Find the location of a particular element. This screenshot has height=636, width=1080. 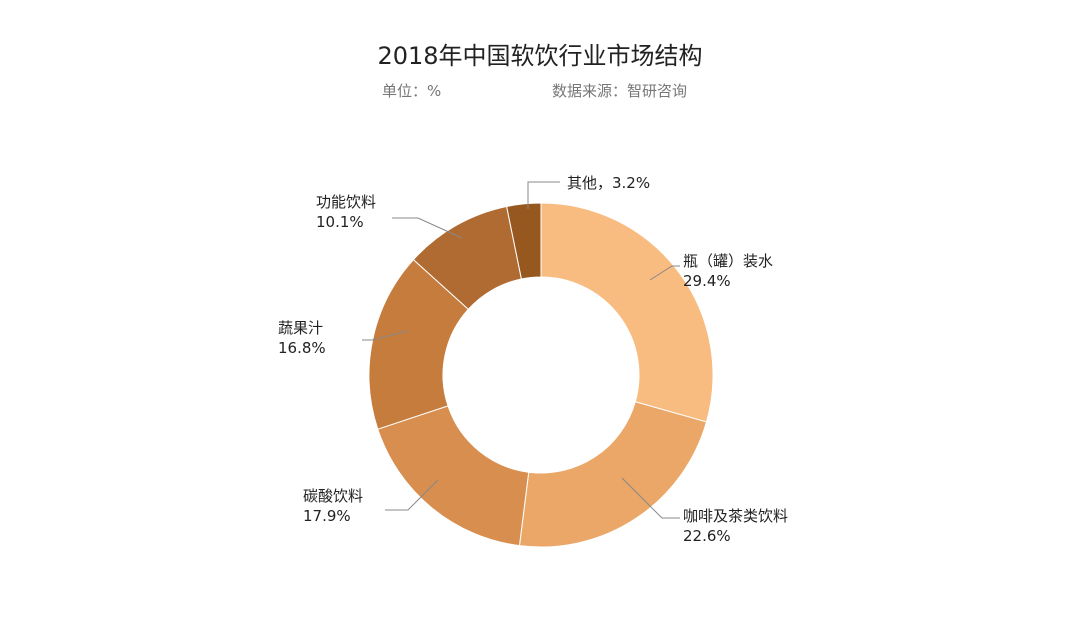

slice-value-2: 22.6% is located at coordinates (707, 536).